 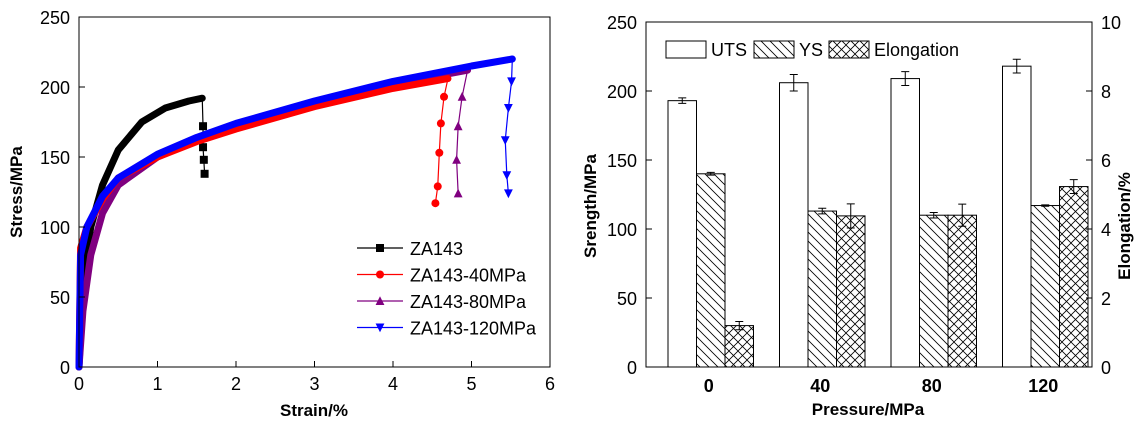 I want to click on x-category-label: 120, so click(x=1043, y=386).